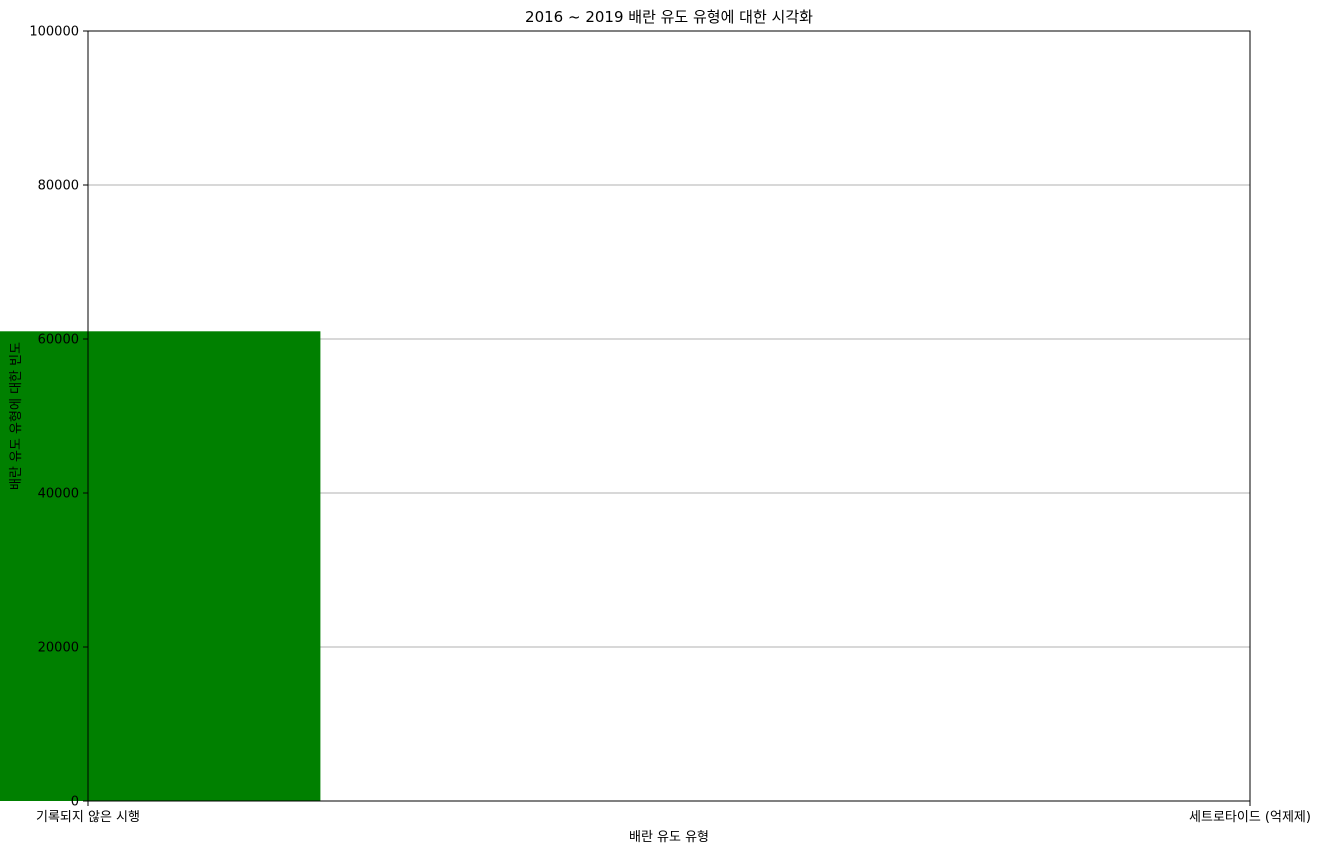 The width and height of the screenshot is (1323, 854). I want to click on x-axis-label: 배란 유도 유형, so click(669, 837).